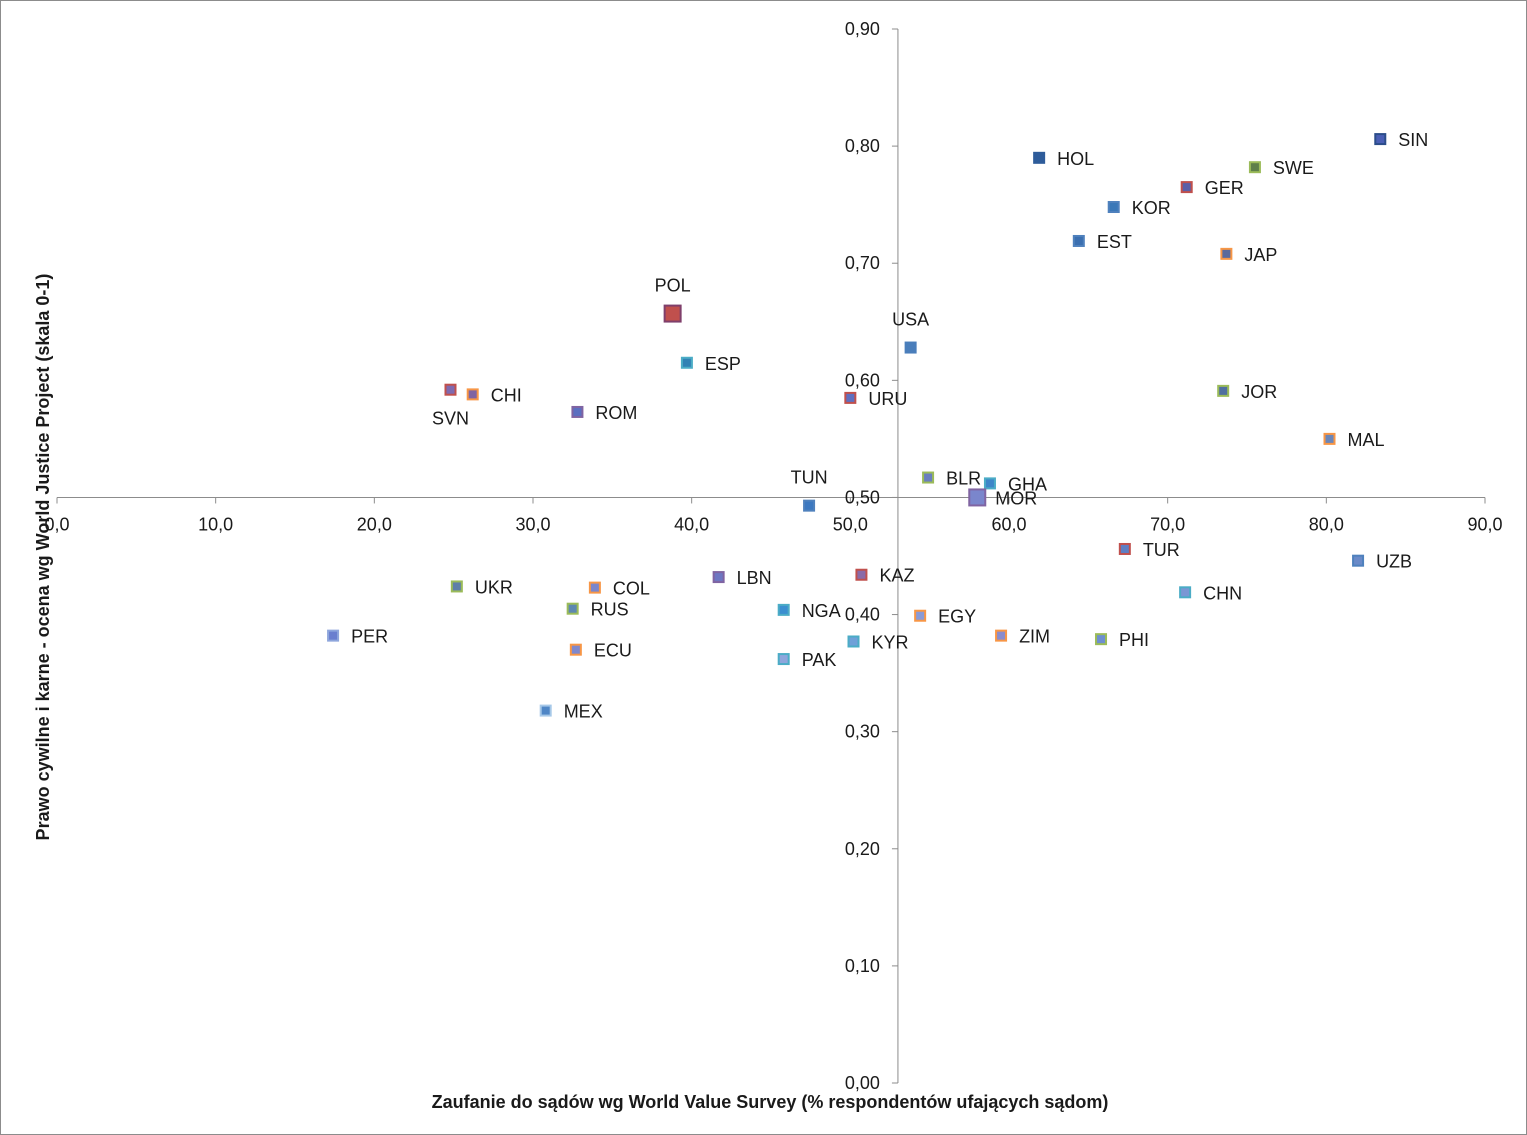 The image size is (1527, 1135). Describe the element at coordinates (532, 524) in the screenshot. I see `x-tick-label: 30,0` at that location.